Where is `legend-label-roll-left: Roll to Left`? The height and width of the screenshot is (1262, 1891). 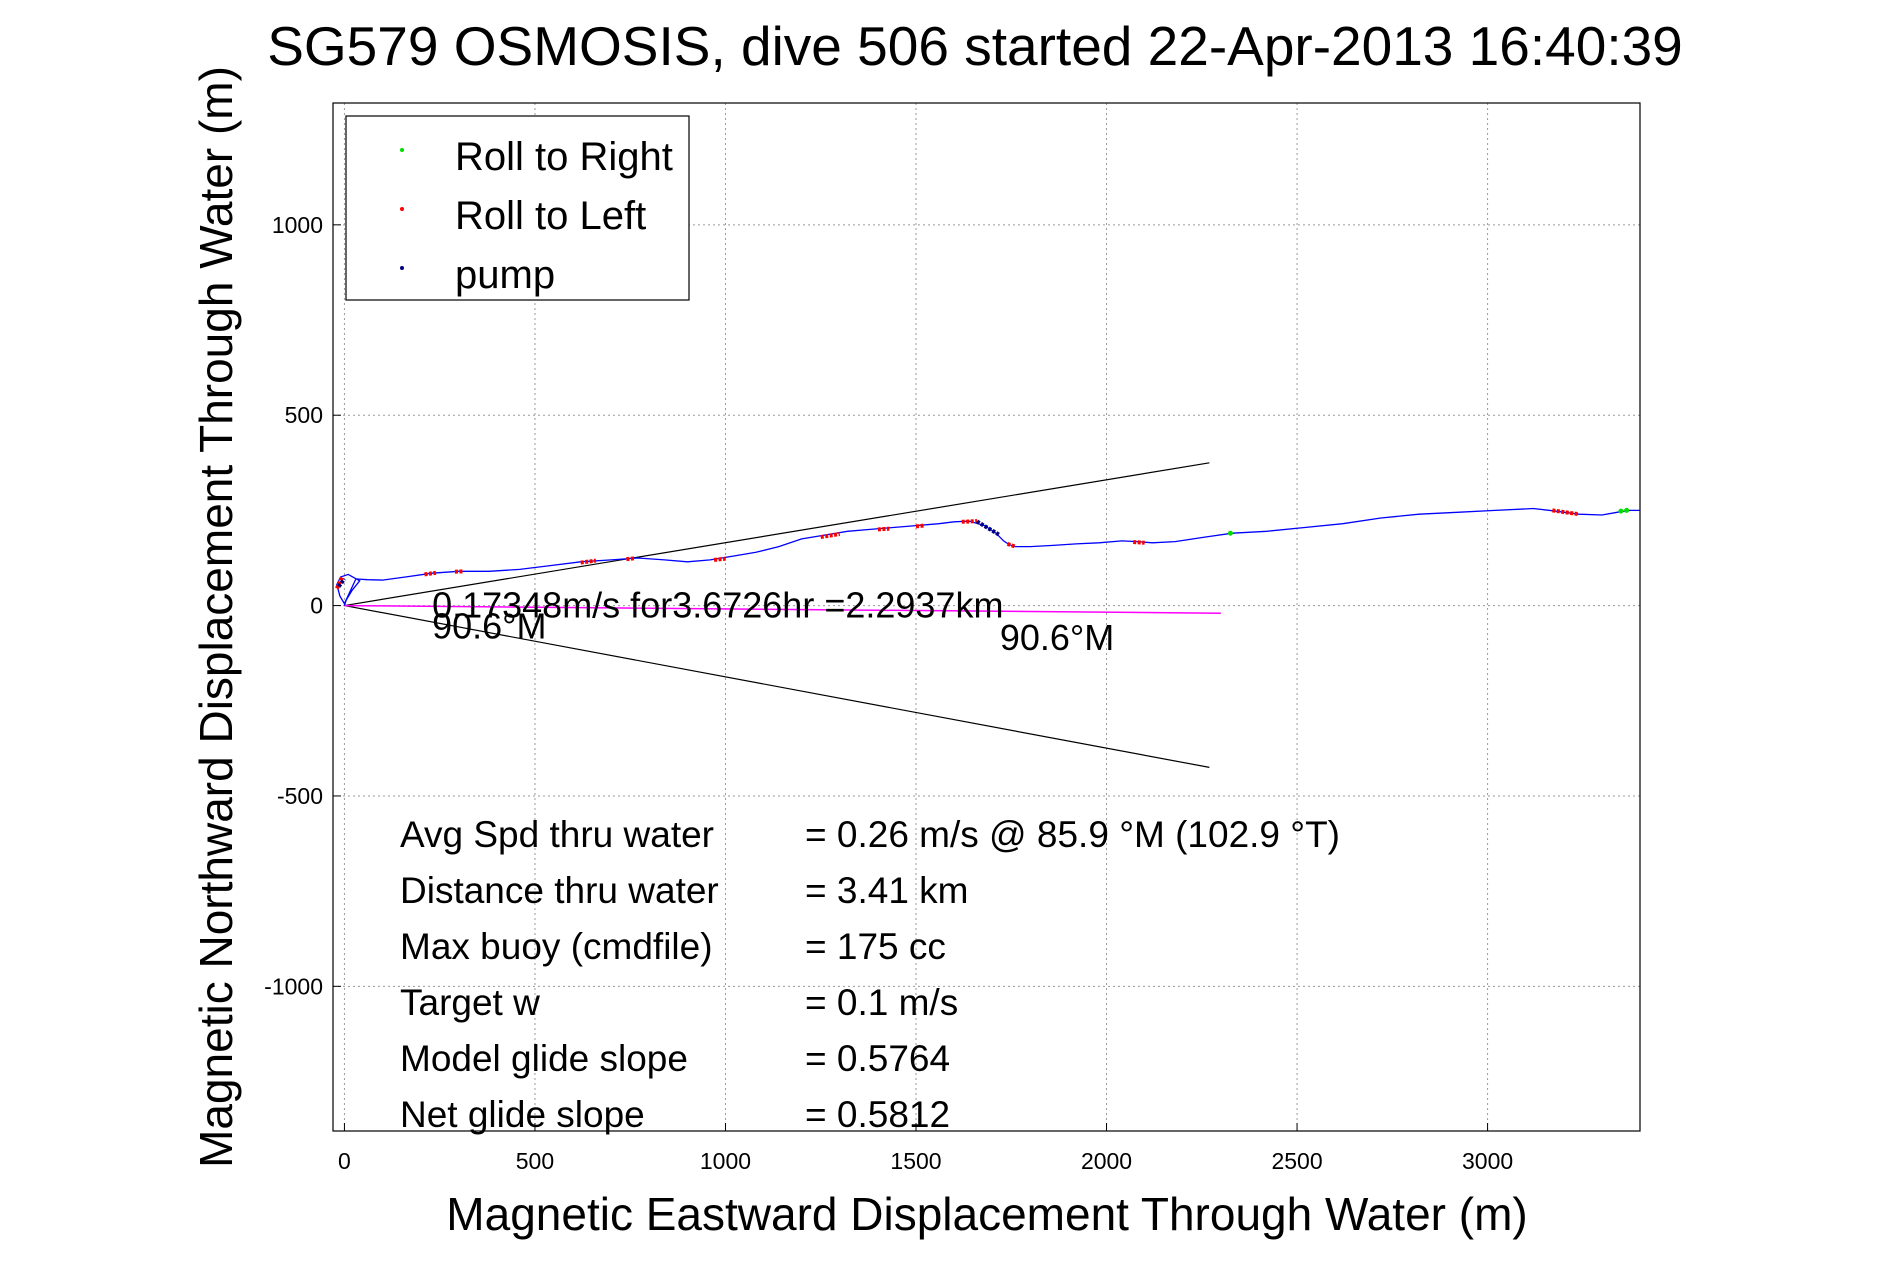
legend-label-roll-left: Roll to Left is located at coordinates (550, 216).